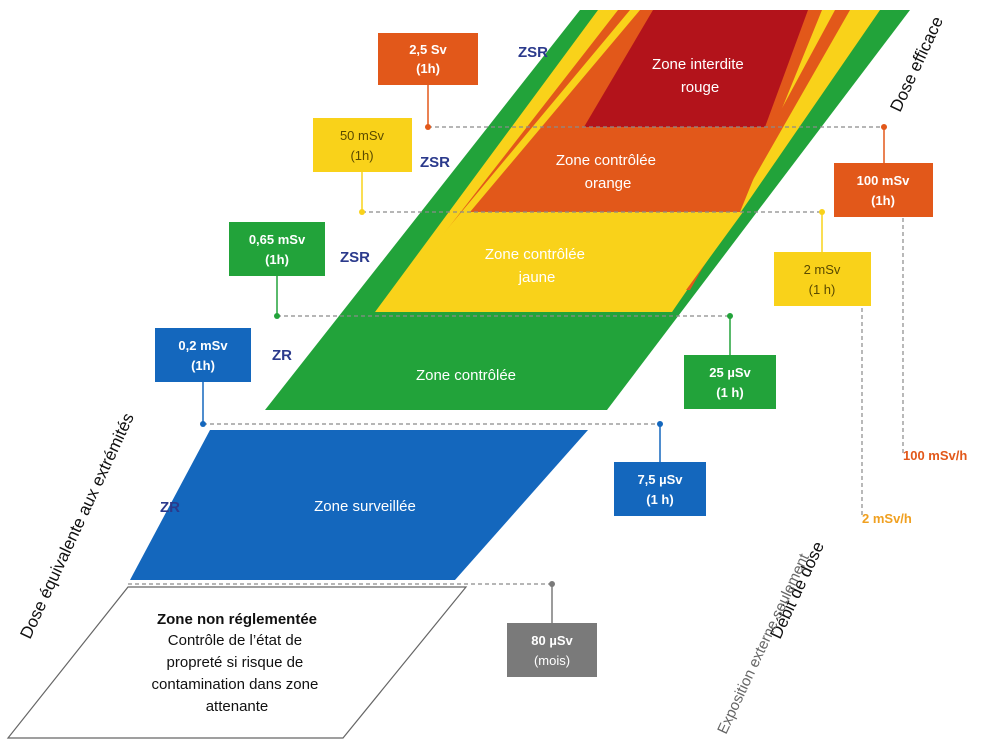  Describe the element at coordinates (203, 345) in the screenshot. I see `threshold-l4-value: 0,2 mSv` at that location.